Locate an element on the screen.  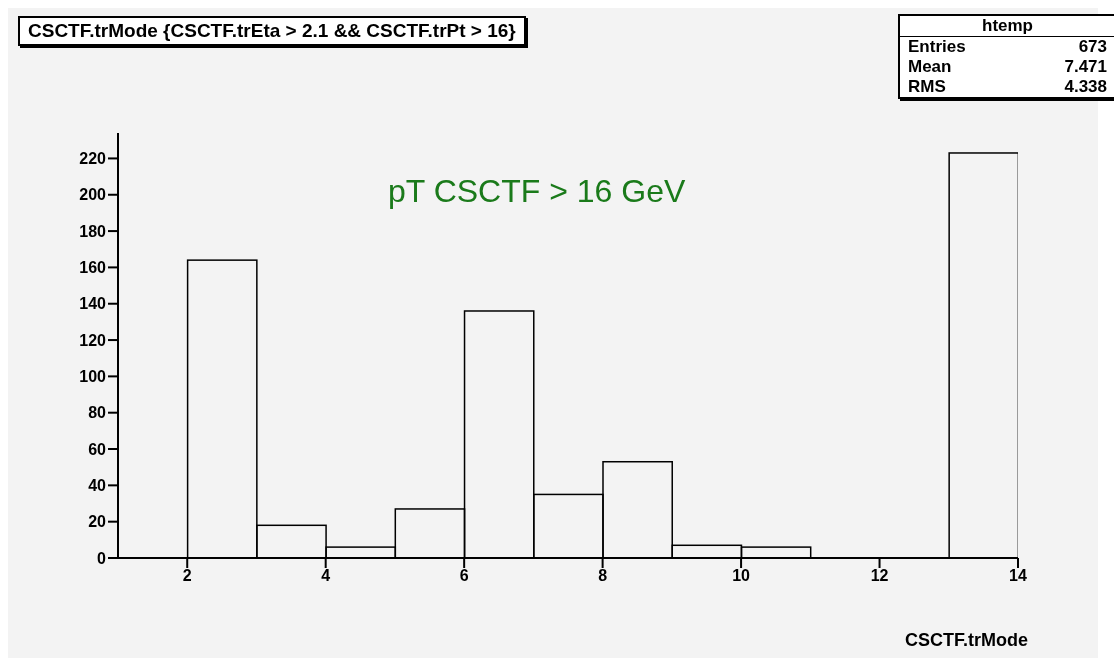
x-axis-title: CSCTF.trMode is located at coordinates (966, 640).